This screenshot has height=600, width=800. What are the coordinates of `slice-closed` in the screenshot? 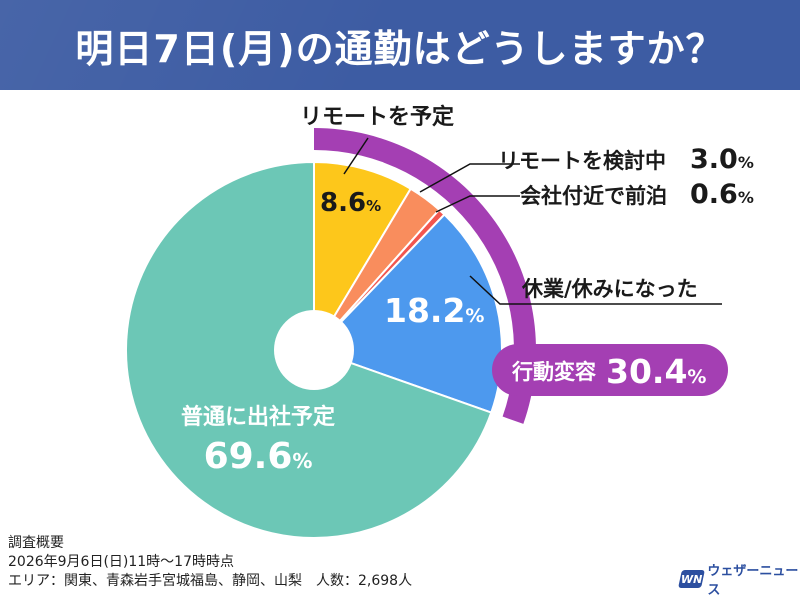 It's located at (407, 313).